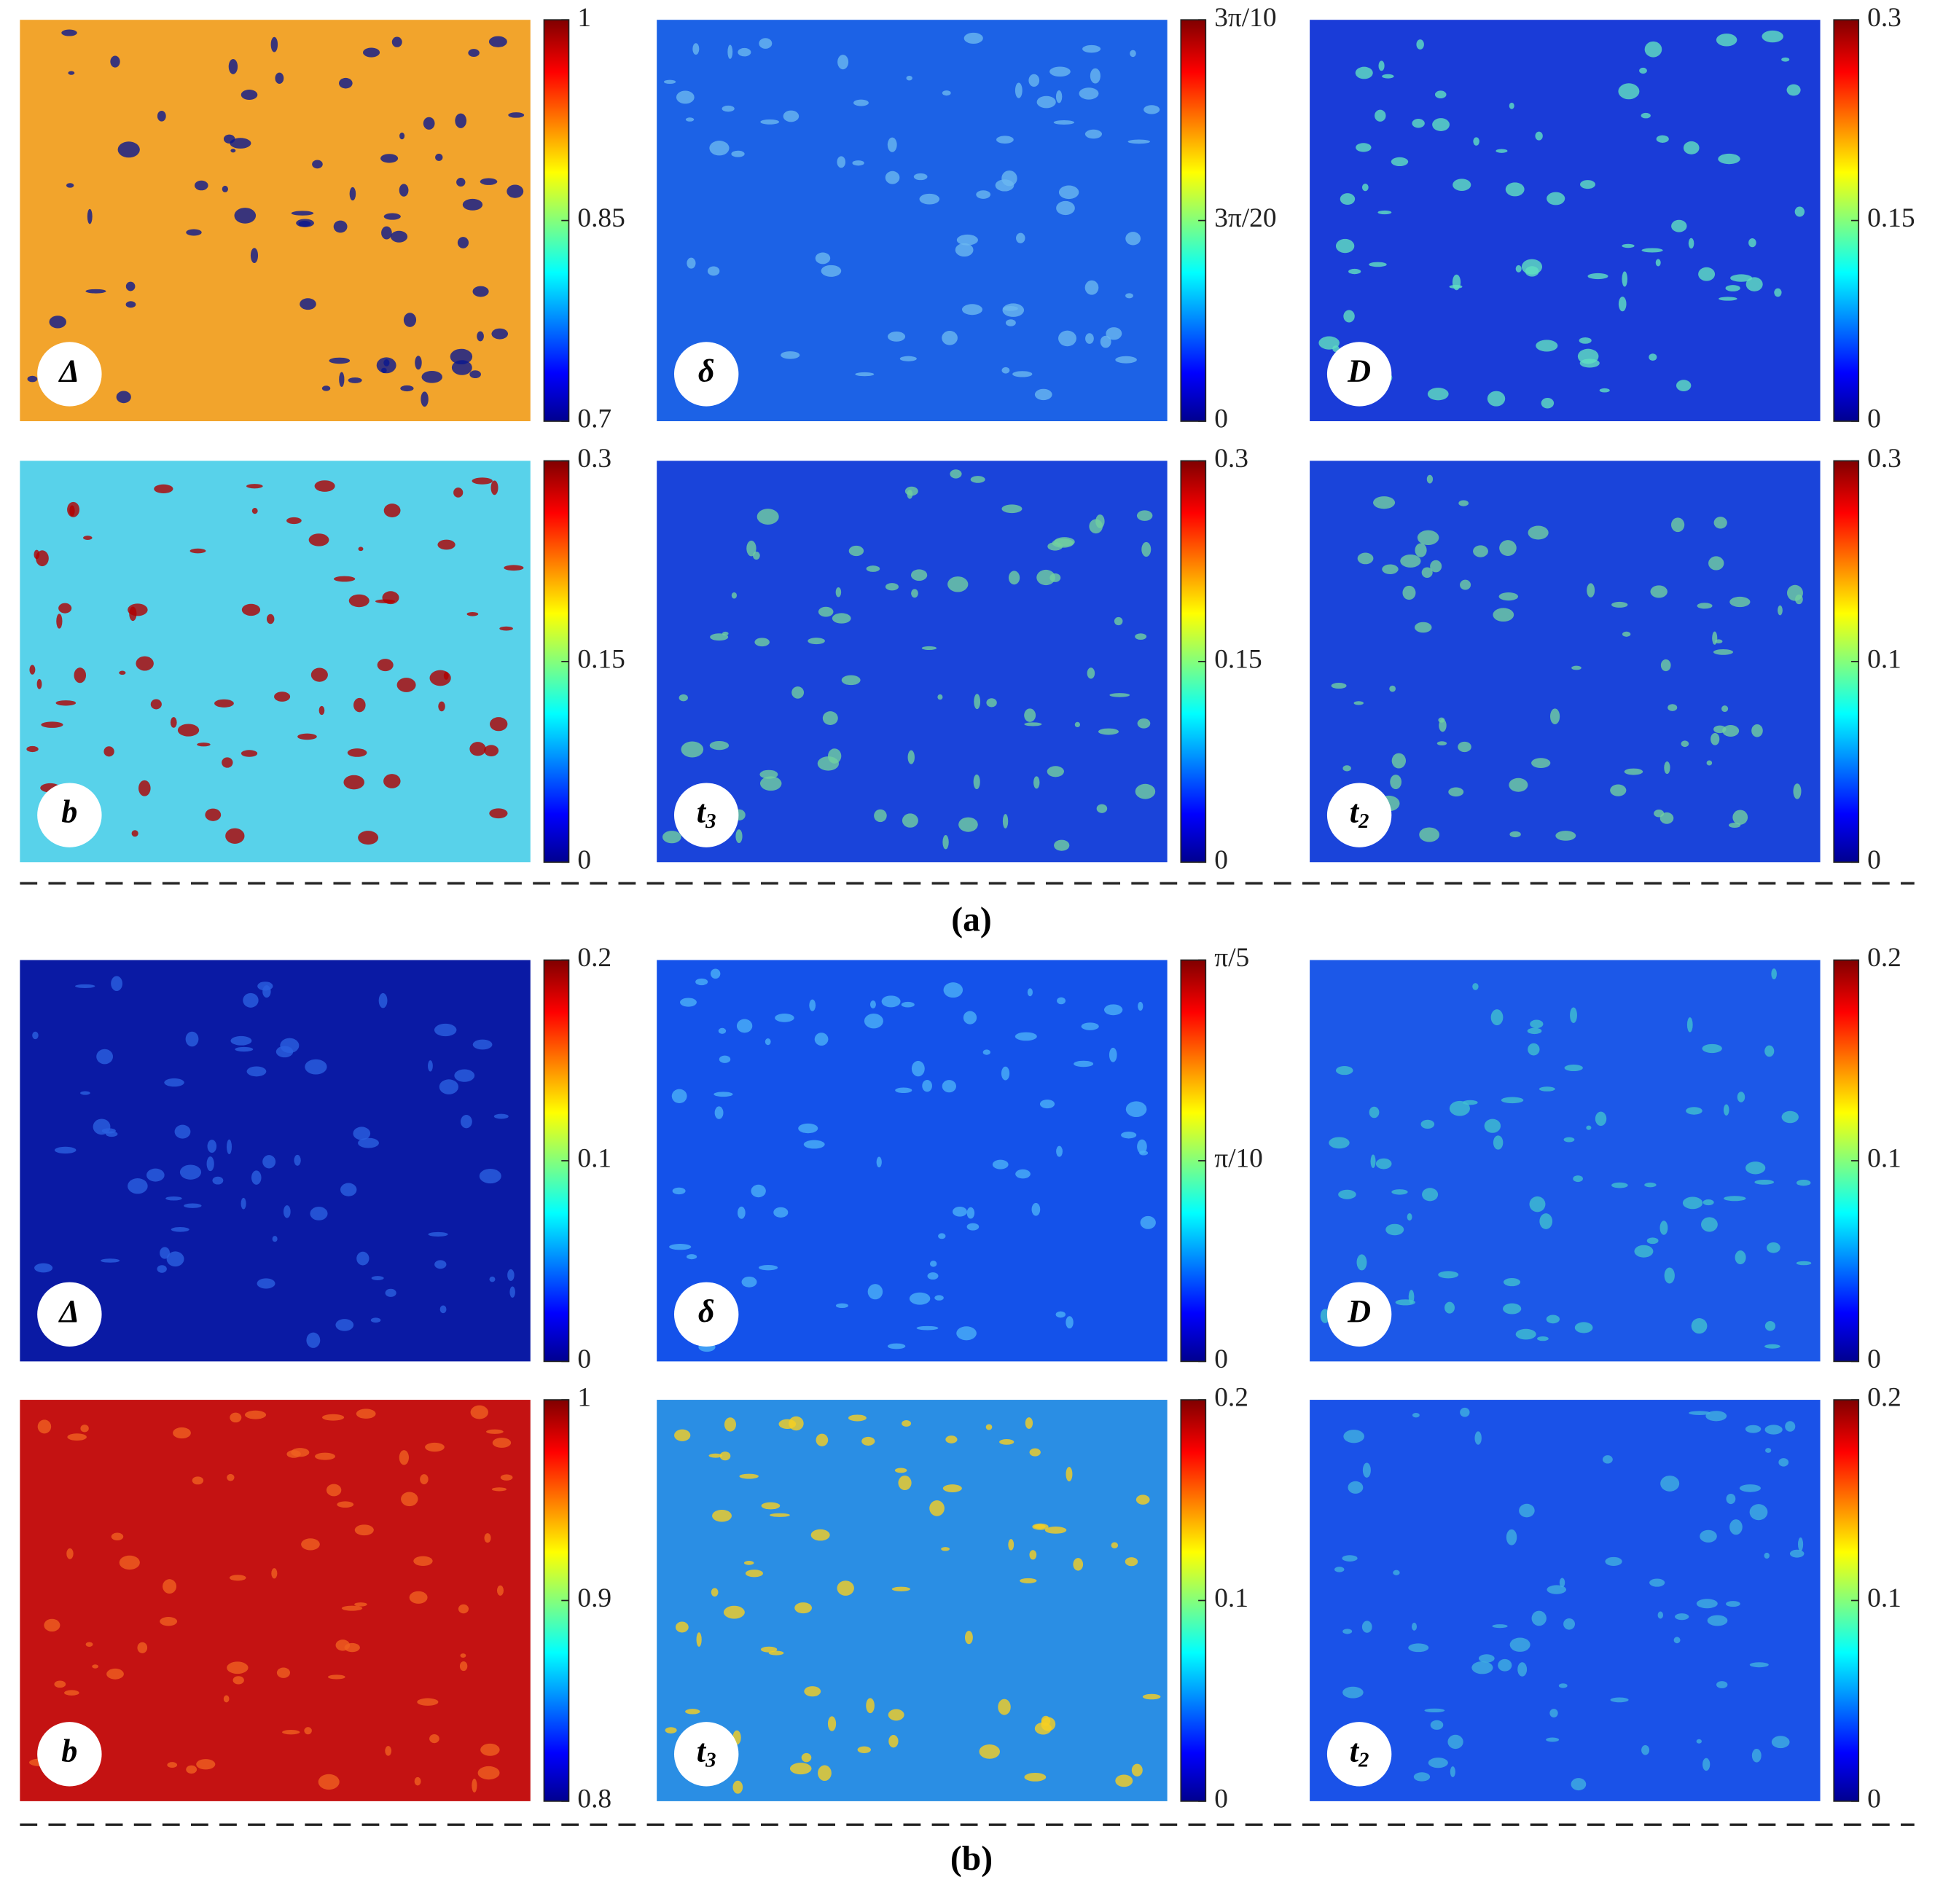 This screenshot has width=1943, height=1904. What do you see at coordinates (706, 374) in the screenshot?
I see `symbol-badge` at bounding box center [706, 374].